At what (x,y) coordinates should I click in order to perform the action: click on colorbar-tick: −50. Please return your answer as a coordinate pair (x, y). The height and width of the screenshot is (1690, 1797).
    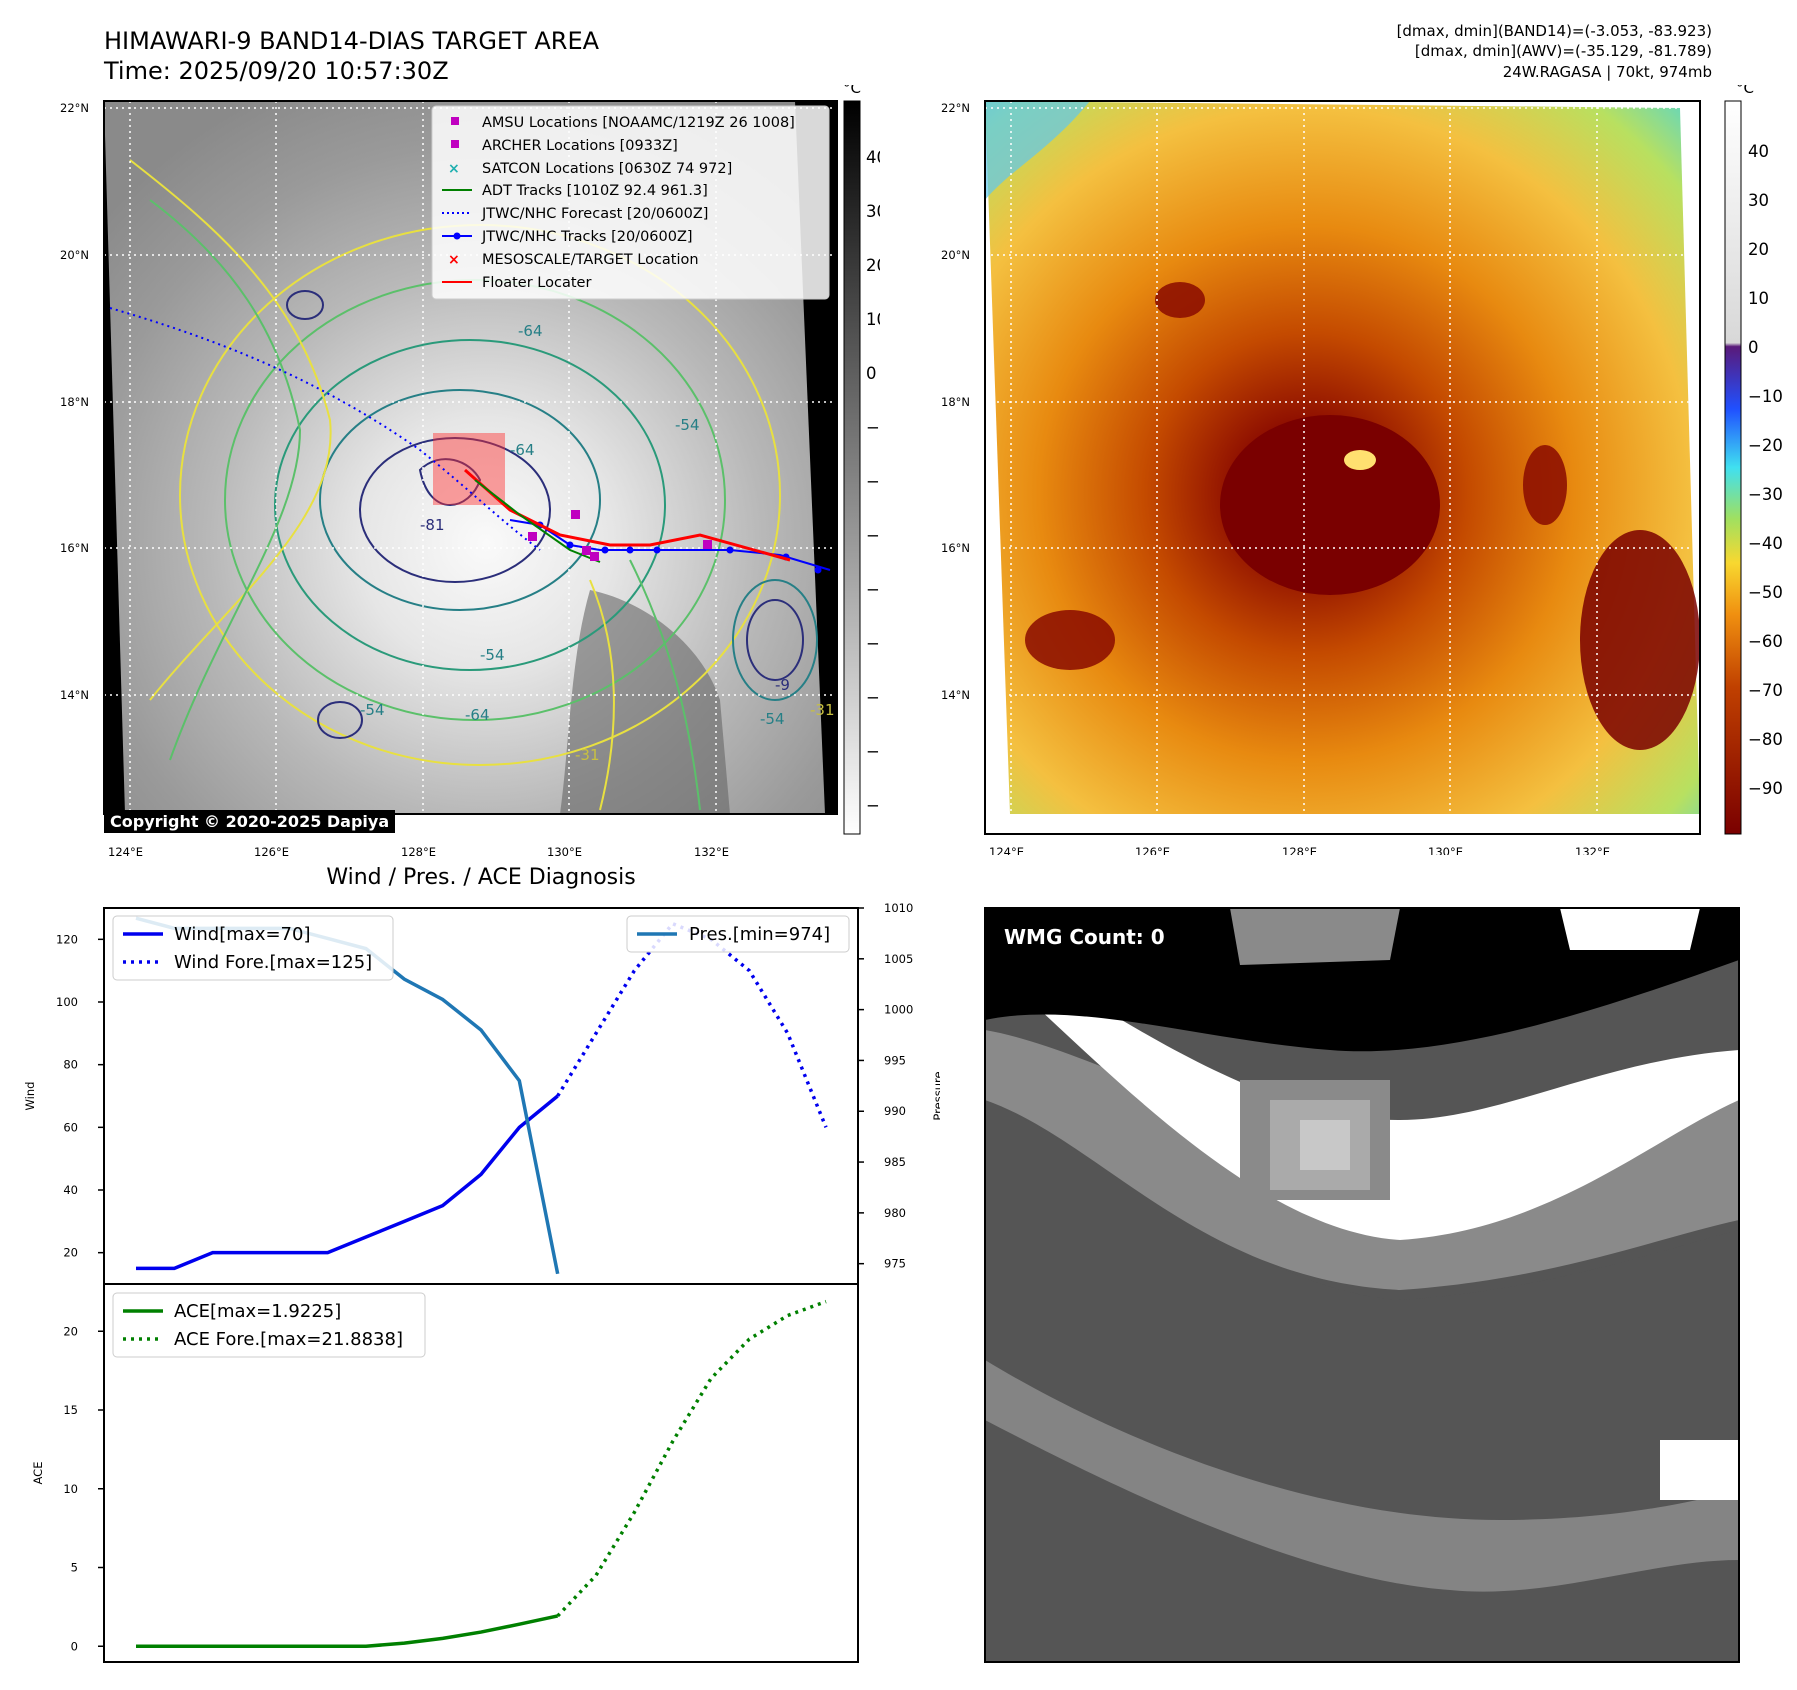
    Looking at the image, I should click on (873, 643).